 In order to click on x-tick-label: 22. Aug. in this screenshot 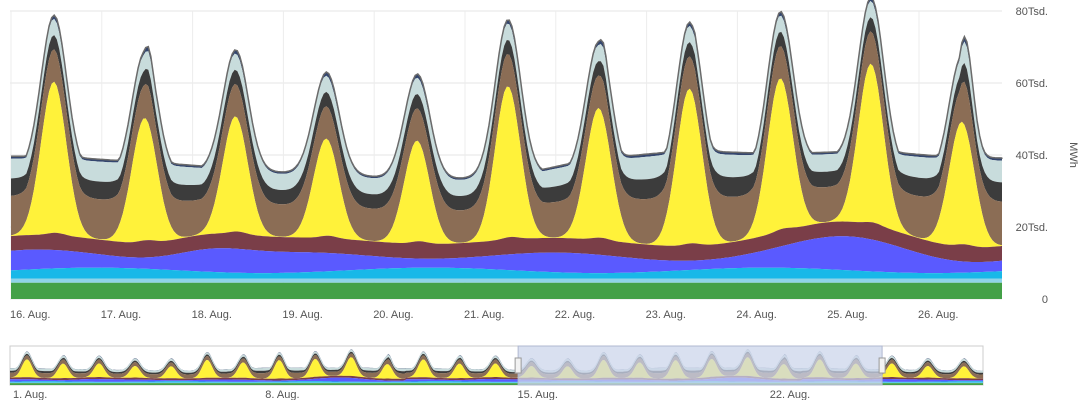, I will do `click(575, 315)`.